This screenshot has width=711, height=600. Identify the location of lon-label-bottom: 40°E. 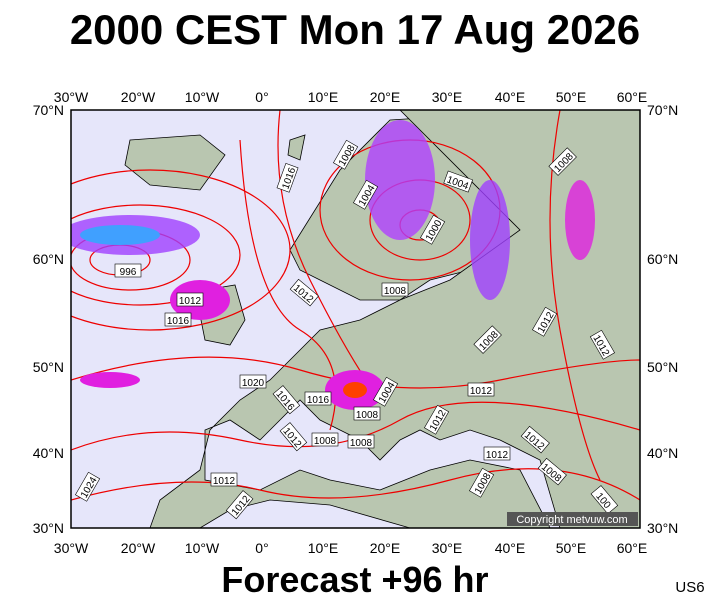
(510, 548).